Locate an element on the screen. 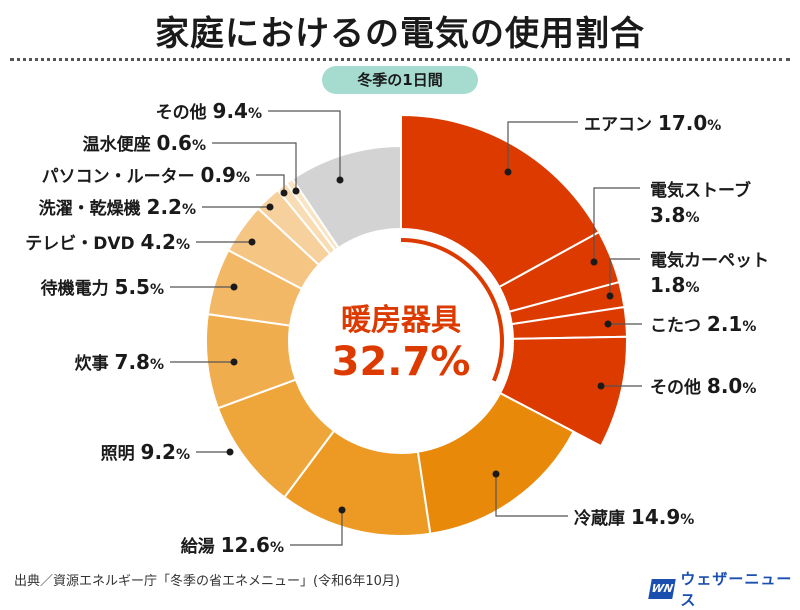 This screenshot has height=610, width=800. data-label-13: 温水便座 0.6% is located at coordinates (144, 143).